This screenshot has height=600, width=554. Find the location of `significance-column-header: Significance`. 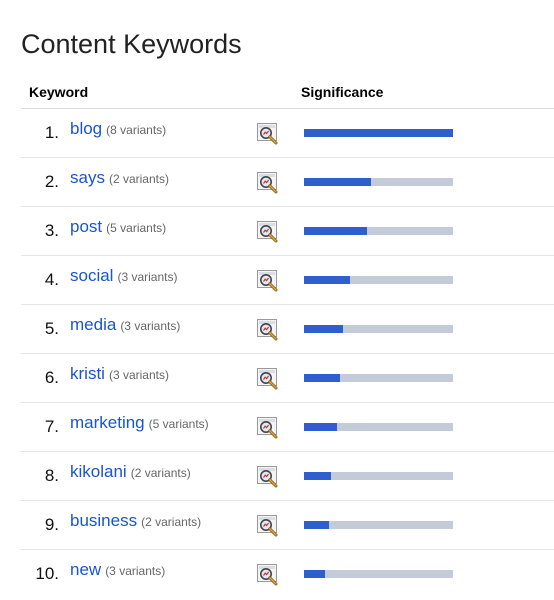

significance-column-header: Significance is located at coordinates (342, 92).